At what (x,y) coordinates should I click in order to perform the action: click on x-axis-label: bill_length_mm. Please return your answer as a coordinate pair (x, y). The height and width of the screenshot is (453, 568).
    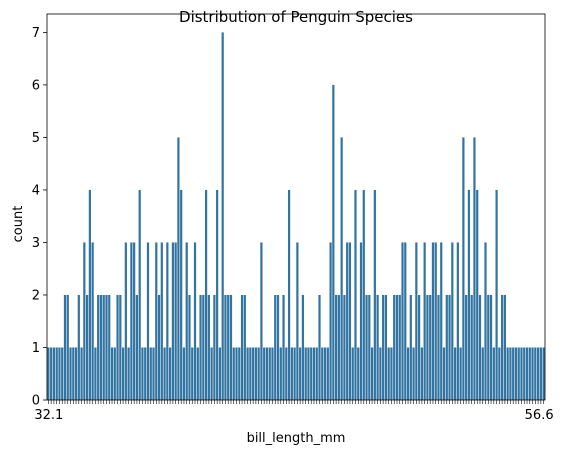
    Looking at the image, I should click on (296, 438).